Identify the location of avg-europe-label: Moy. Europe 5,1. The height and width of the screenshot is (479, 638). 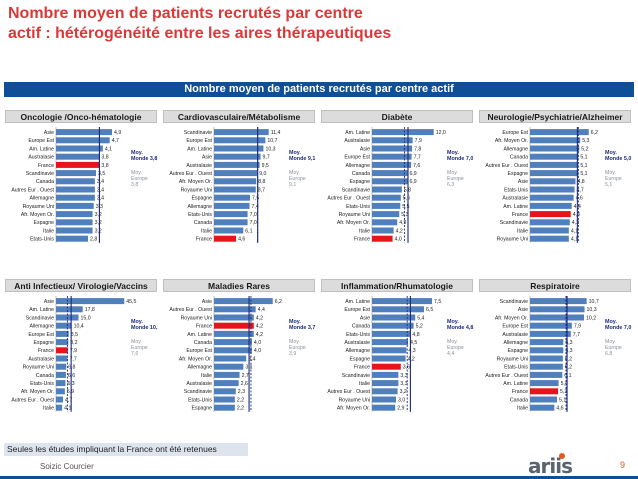
(613, 179).